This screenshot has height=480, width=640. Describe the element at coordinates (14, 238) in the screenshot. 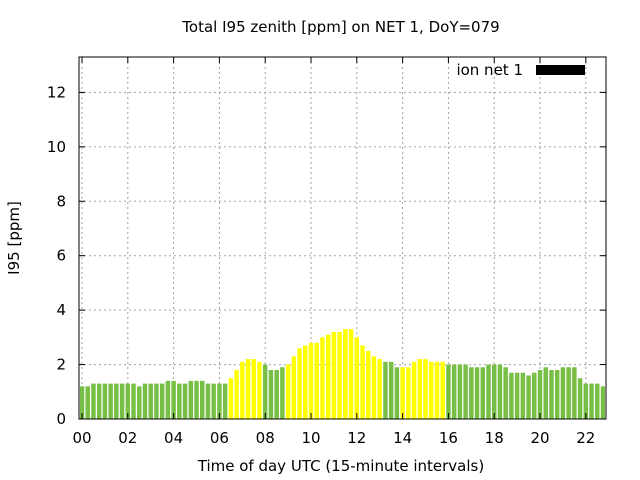

I see `y-axis-label: I95 [ppm]` at that location.